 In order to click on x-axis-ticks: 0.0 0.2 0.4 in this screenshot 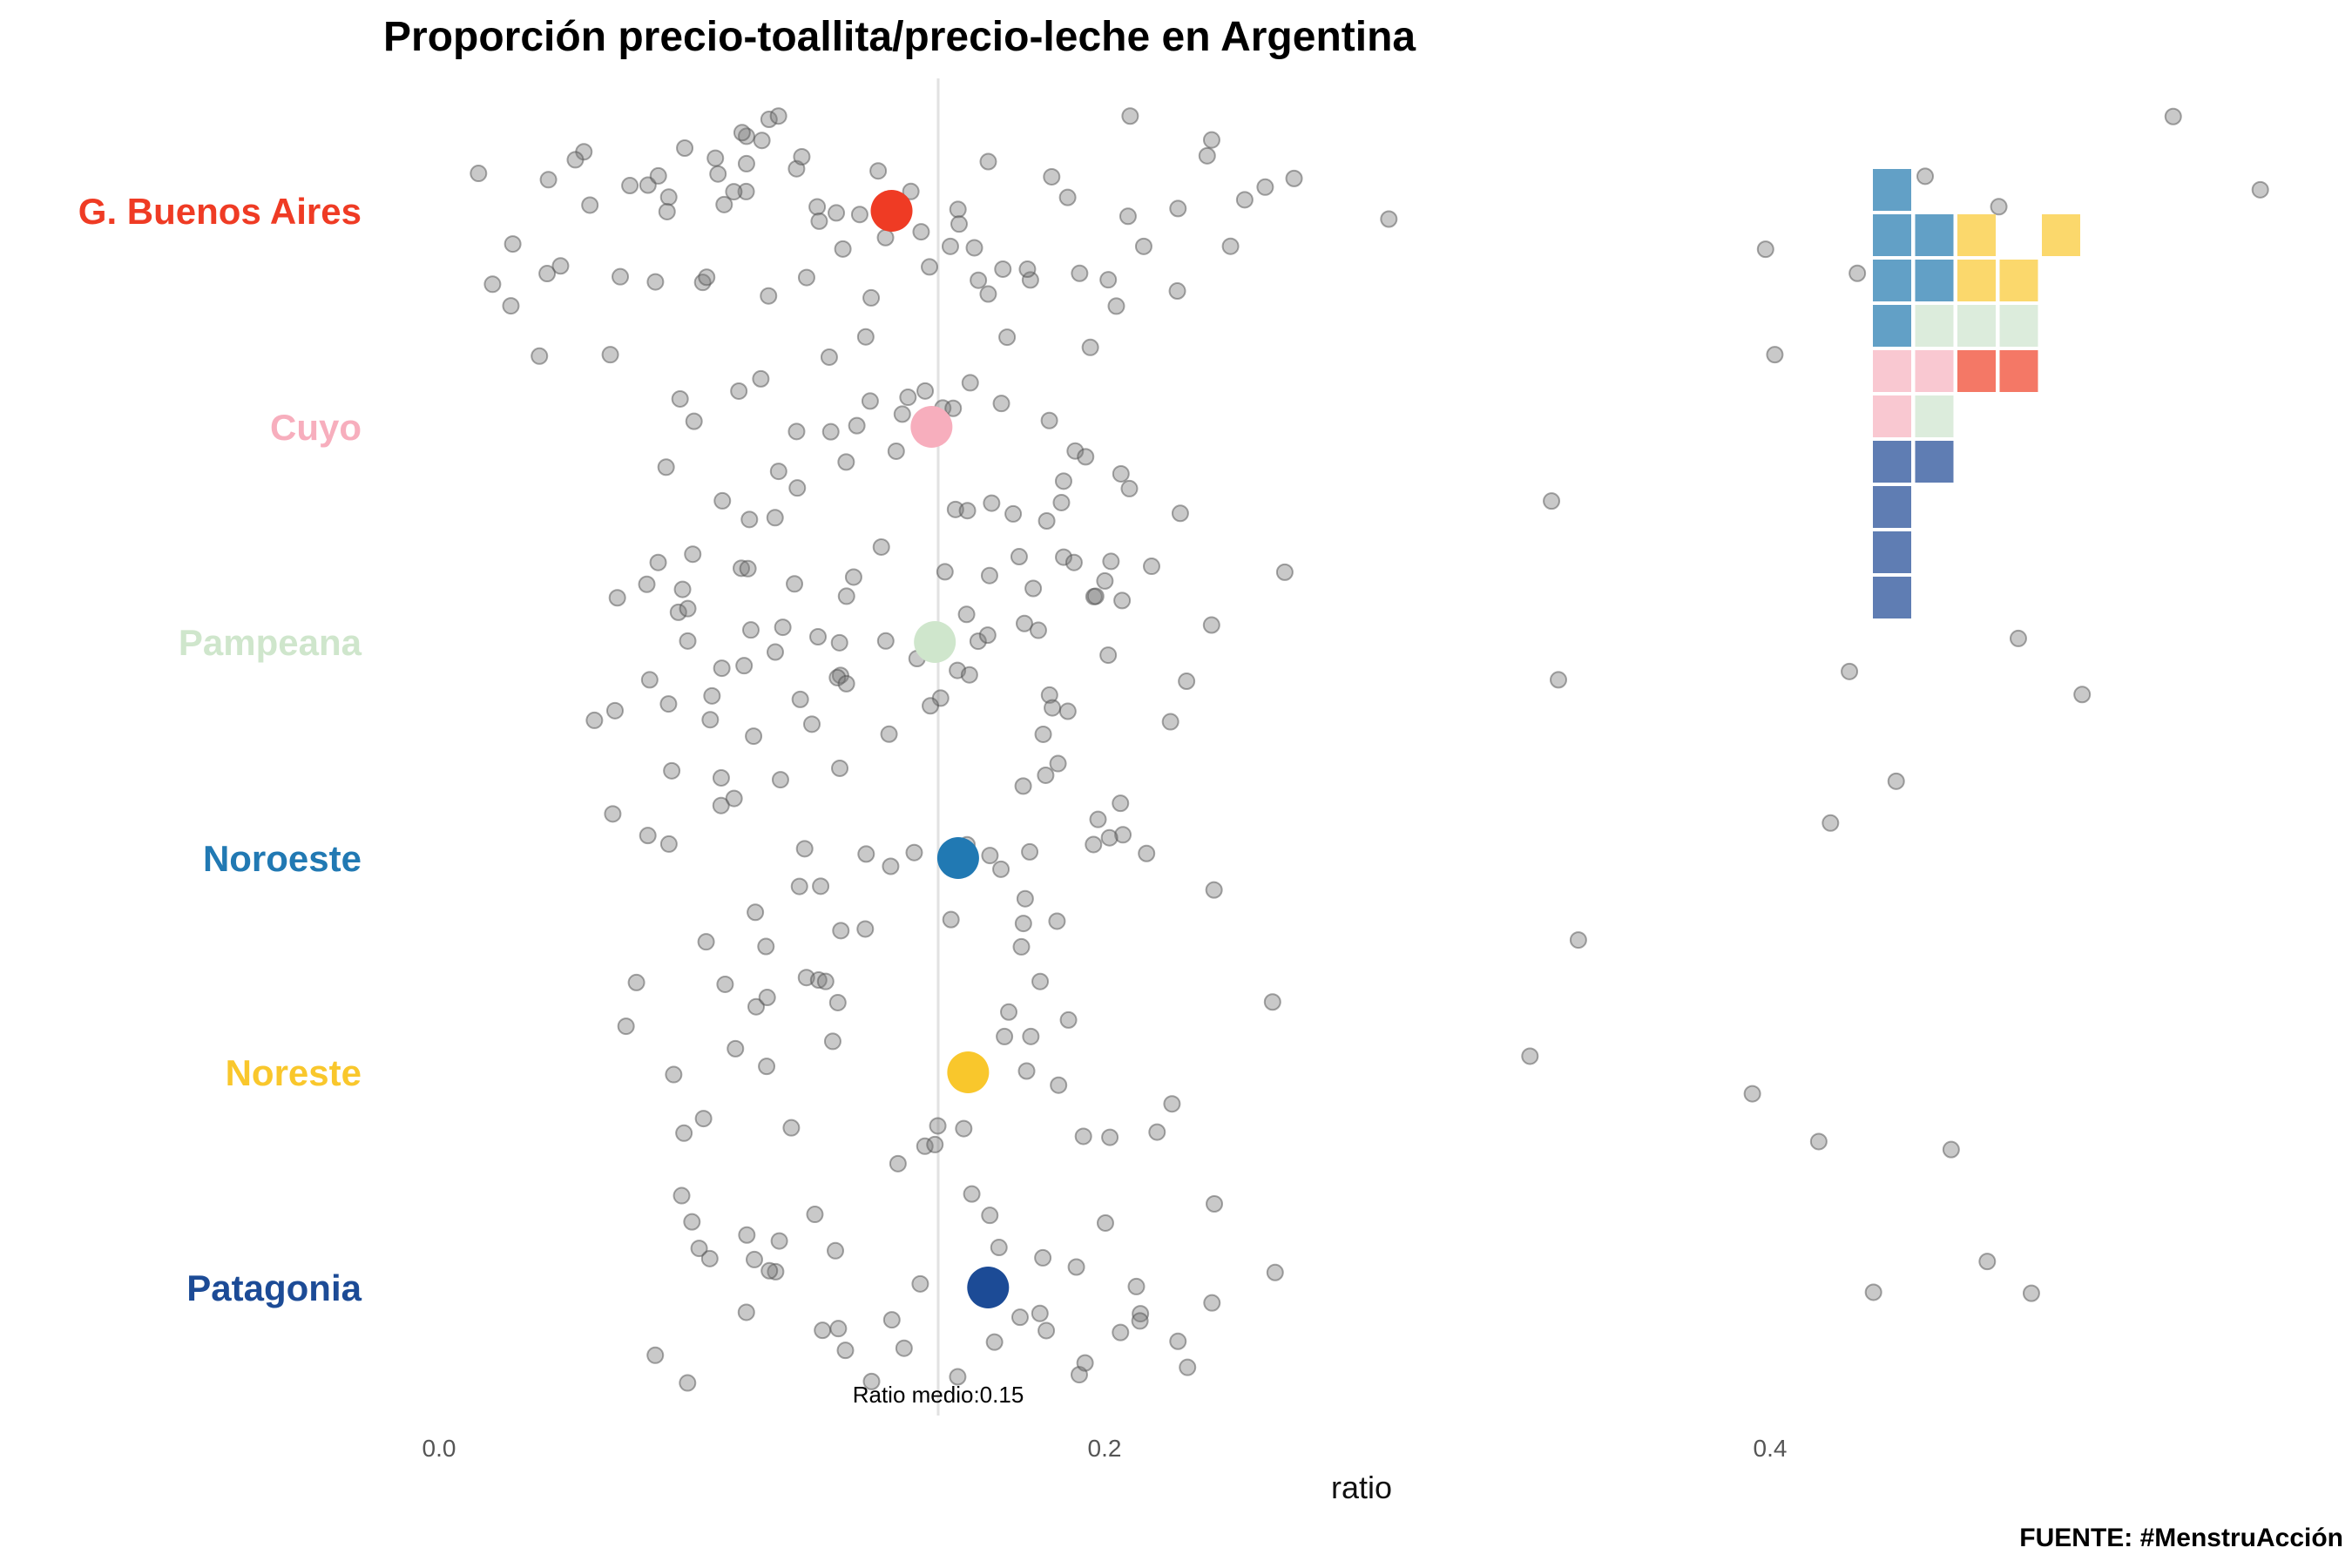, I will do `click(1105, 1448)`.